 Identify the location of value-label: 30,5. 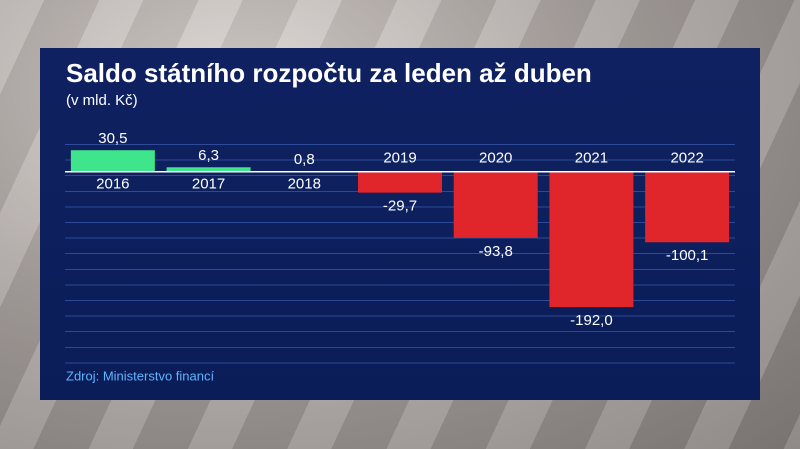
(112, 138).